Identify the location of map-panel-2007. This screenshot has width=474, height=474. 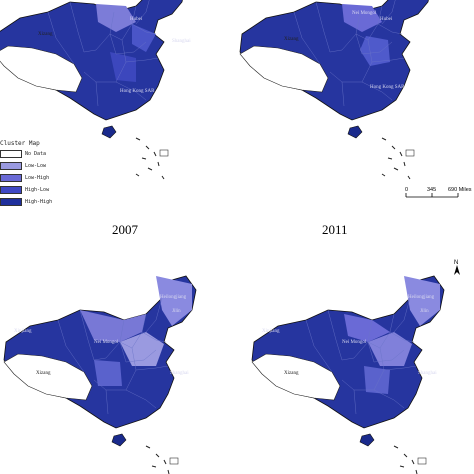
(93, 90).